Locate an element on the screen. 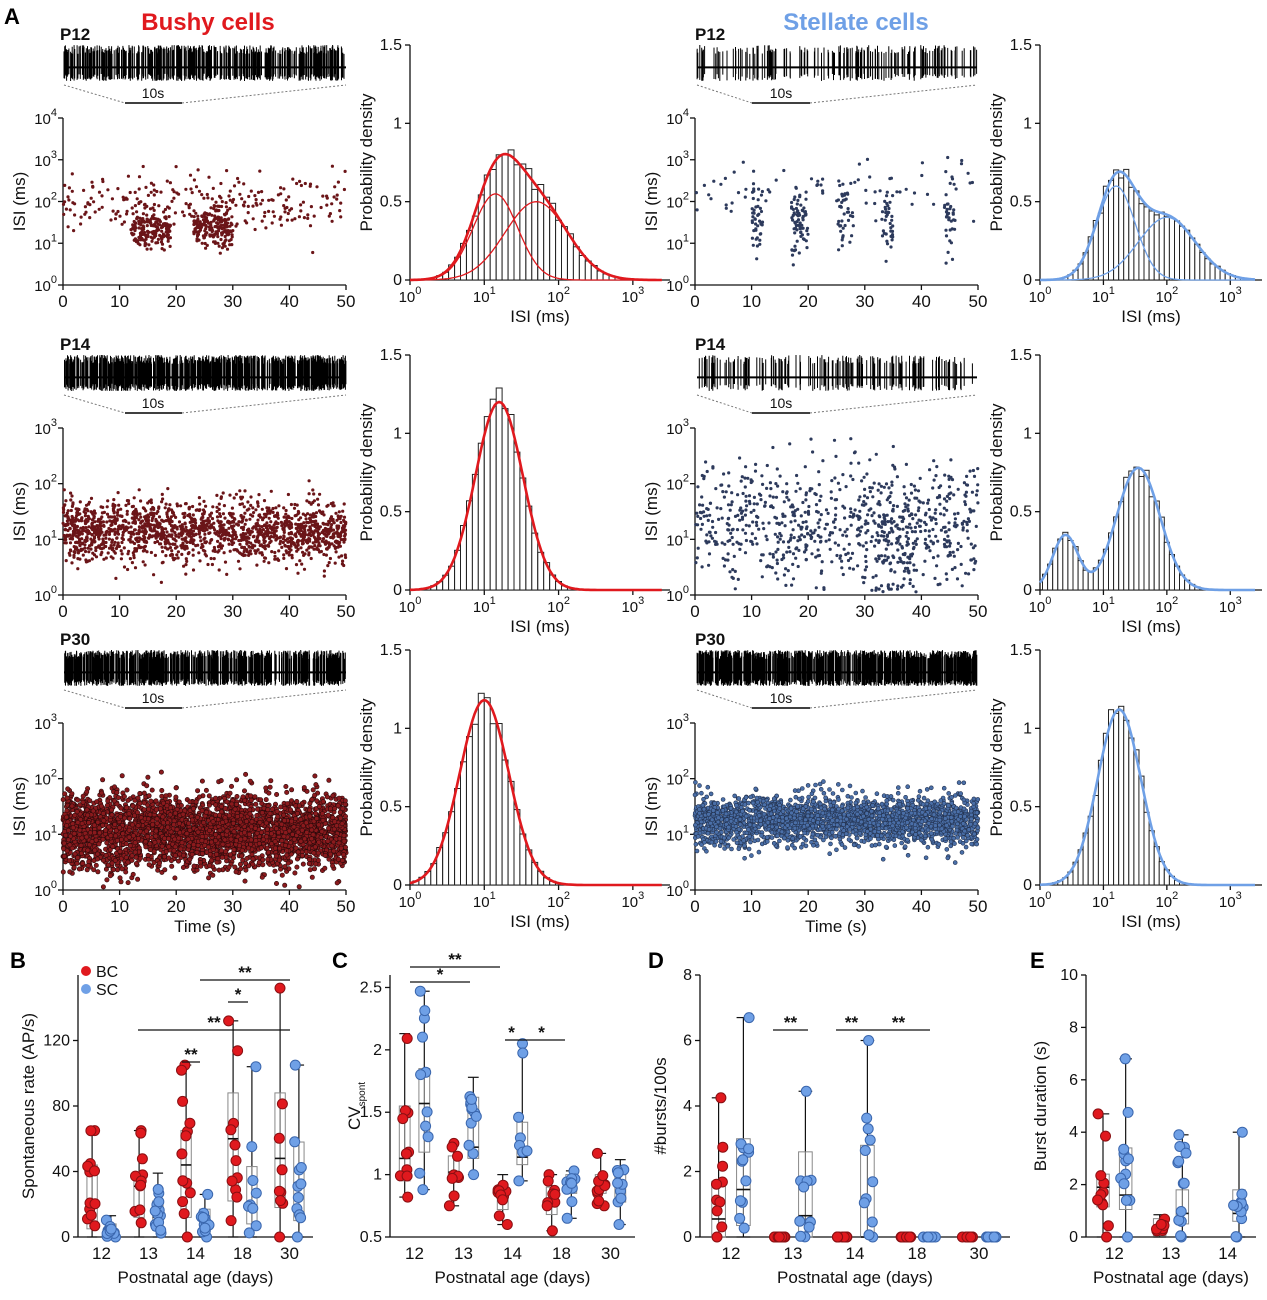 The image size is (1267, 1300). raster-x-tick-label: 30 is located at coordinates (864, 611).